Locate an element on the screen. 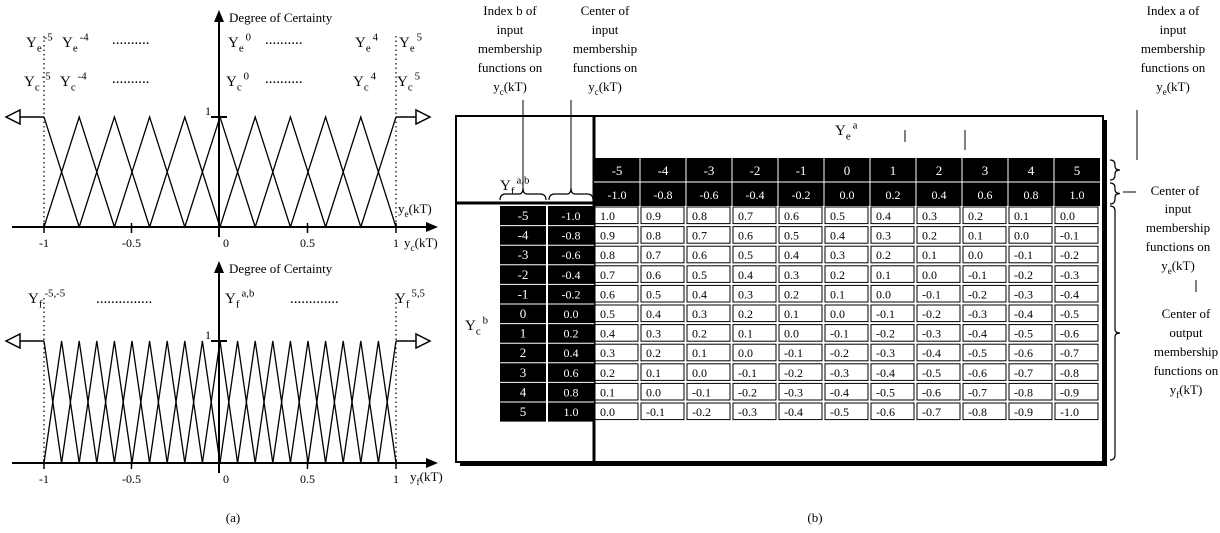  yc-header: Ycb is located at coordinates (476, 325).